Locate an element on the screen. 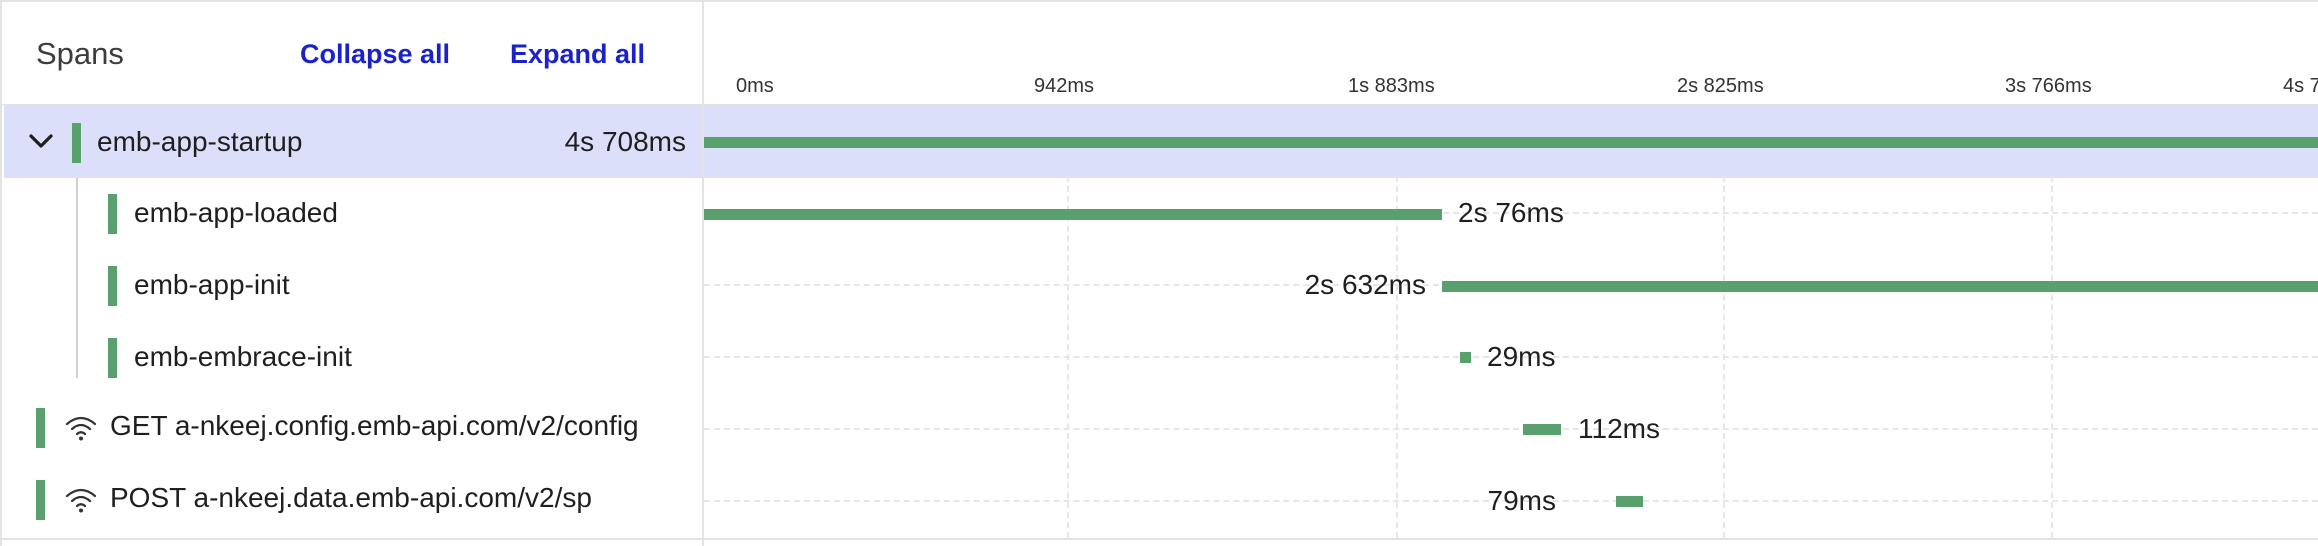  span-row-post-data: POST a-nkeej.data.emb-api.com/v2/sp is located at coordinates (350, 500).